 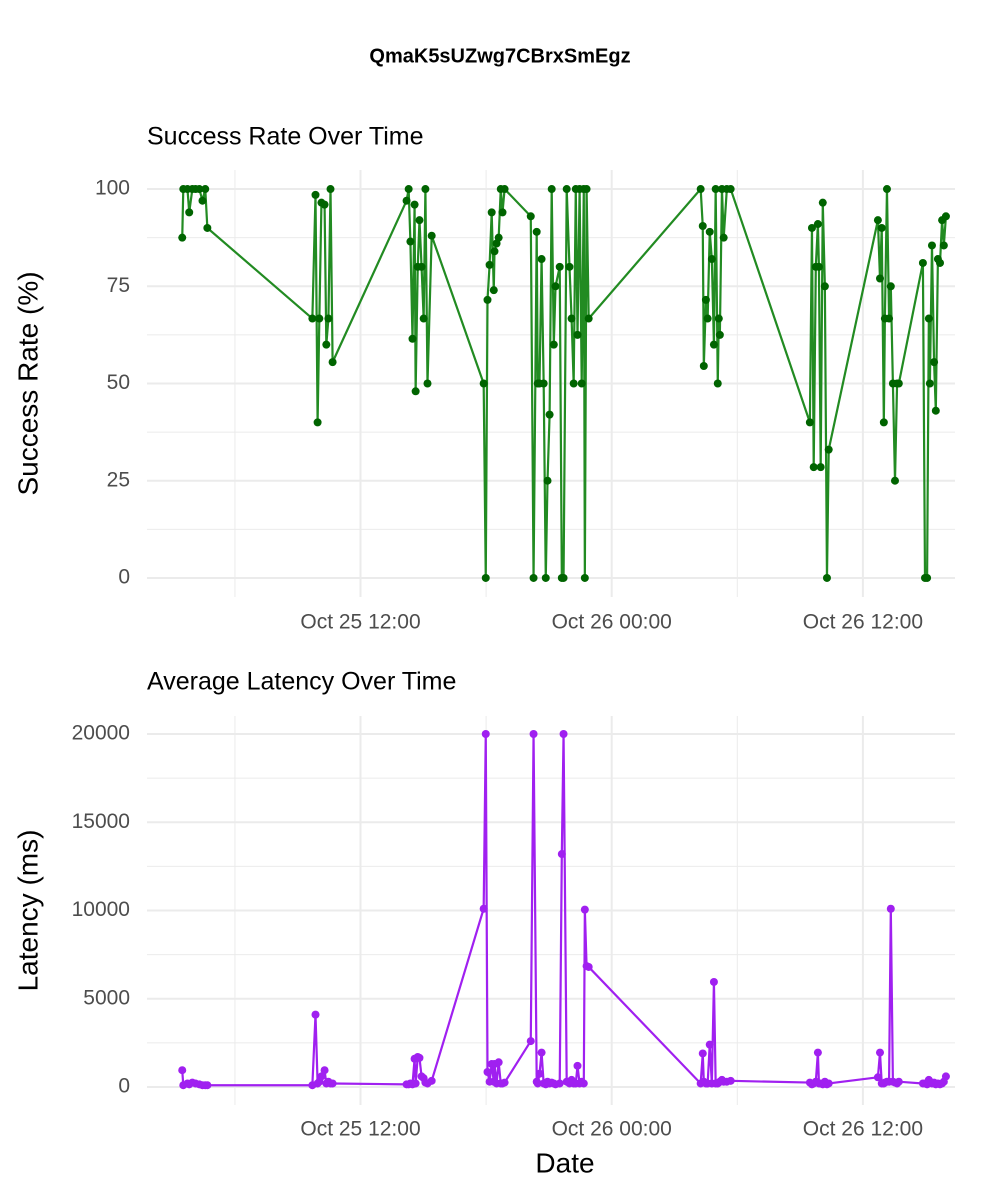 I want to click on y-tick-label: 20000, so click(x=101, y=733).